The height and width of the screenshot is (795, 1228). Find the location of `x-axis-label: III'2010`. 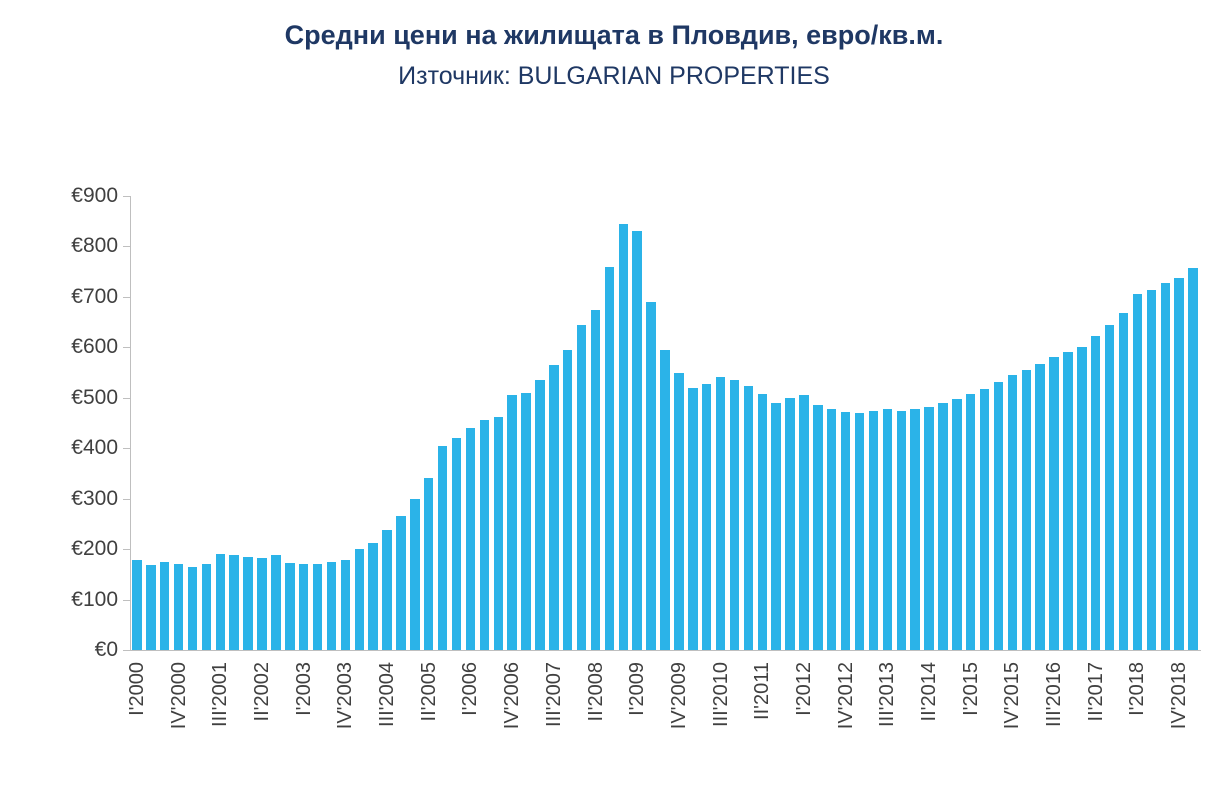

x-axis-label: III'2010 is located at coordinates (720, 694).